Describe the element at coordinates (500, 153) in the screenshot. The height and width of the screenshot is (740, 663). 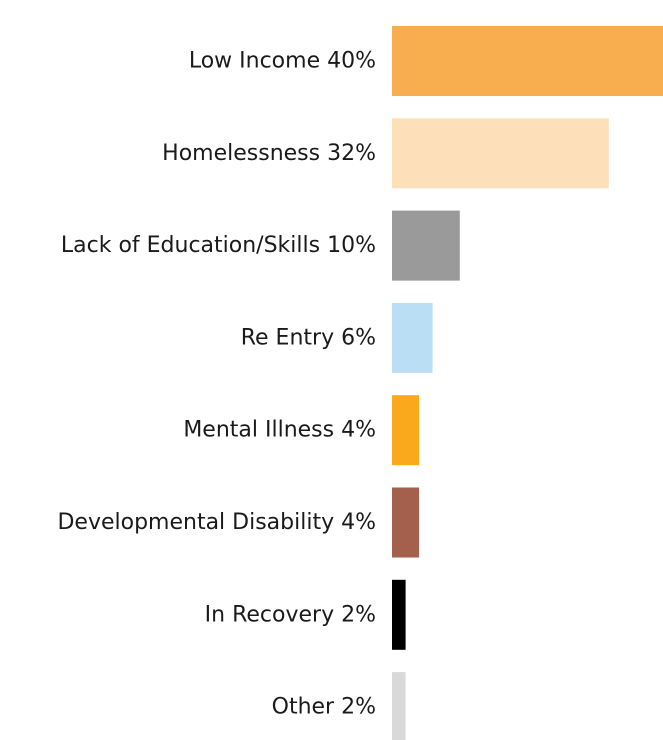
I see `bar-homelessness` at that location.